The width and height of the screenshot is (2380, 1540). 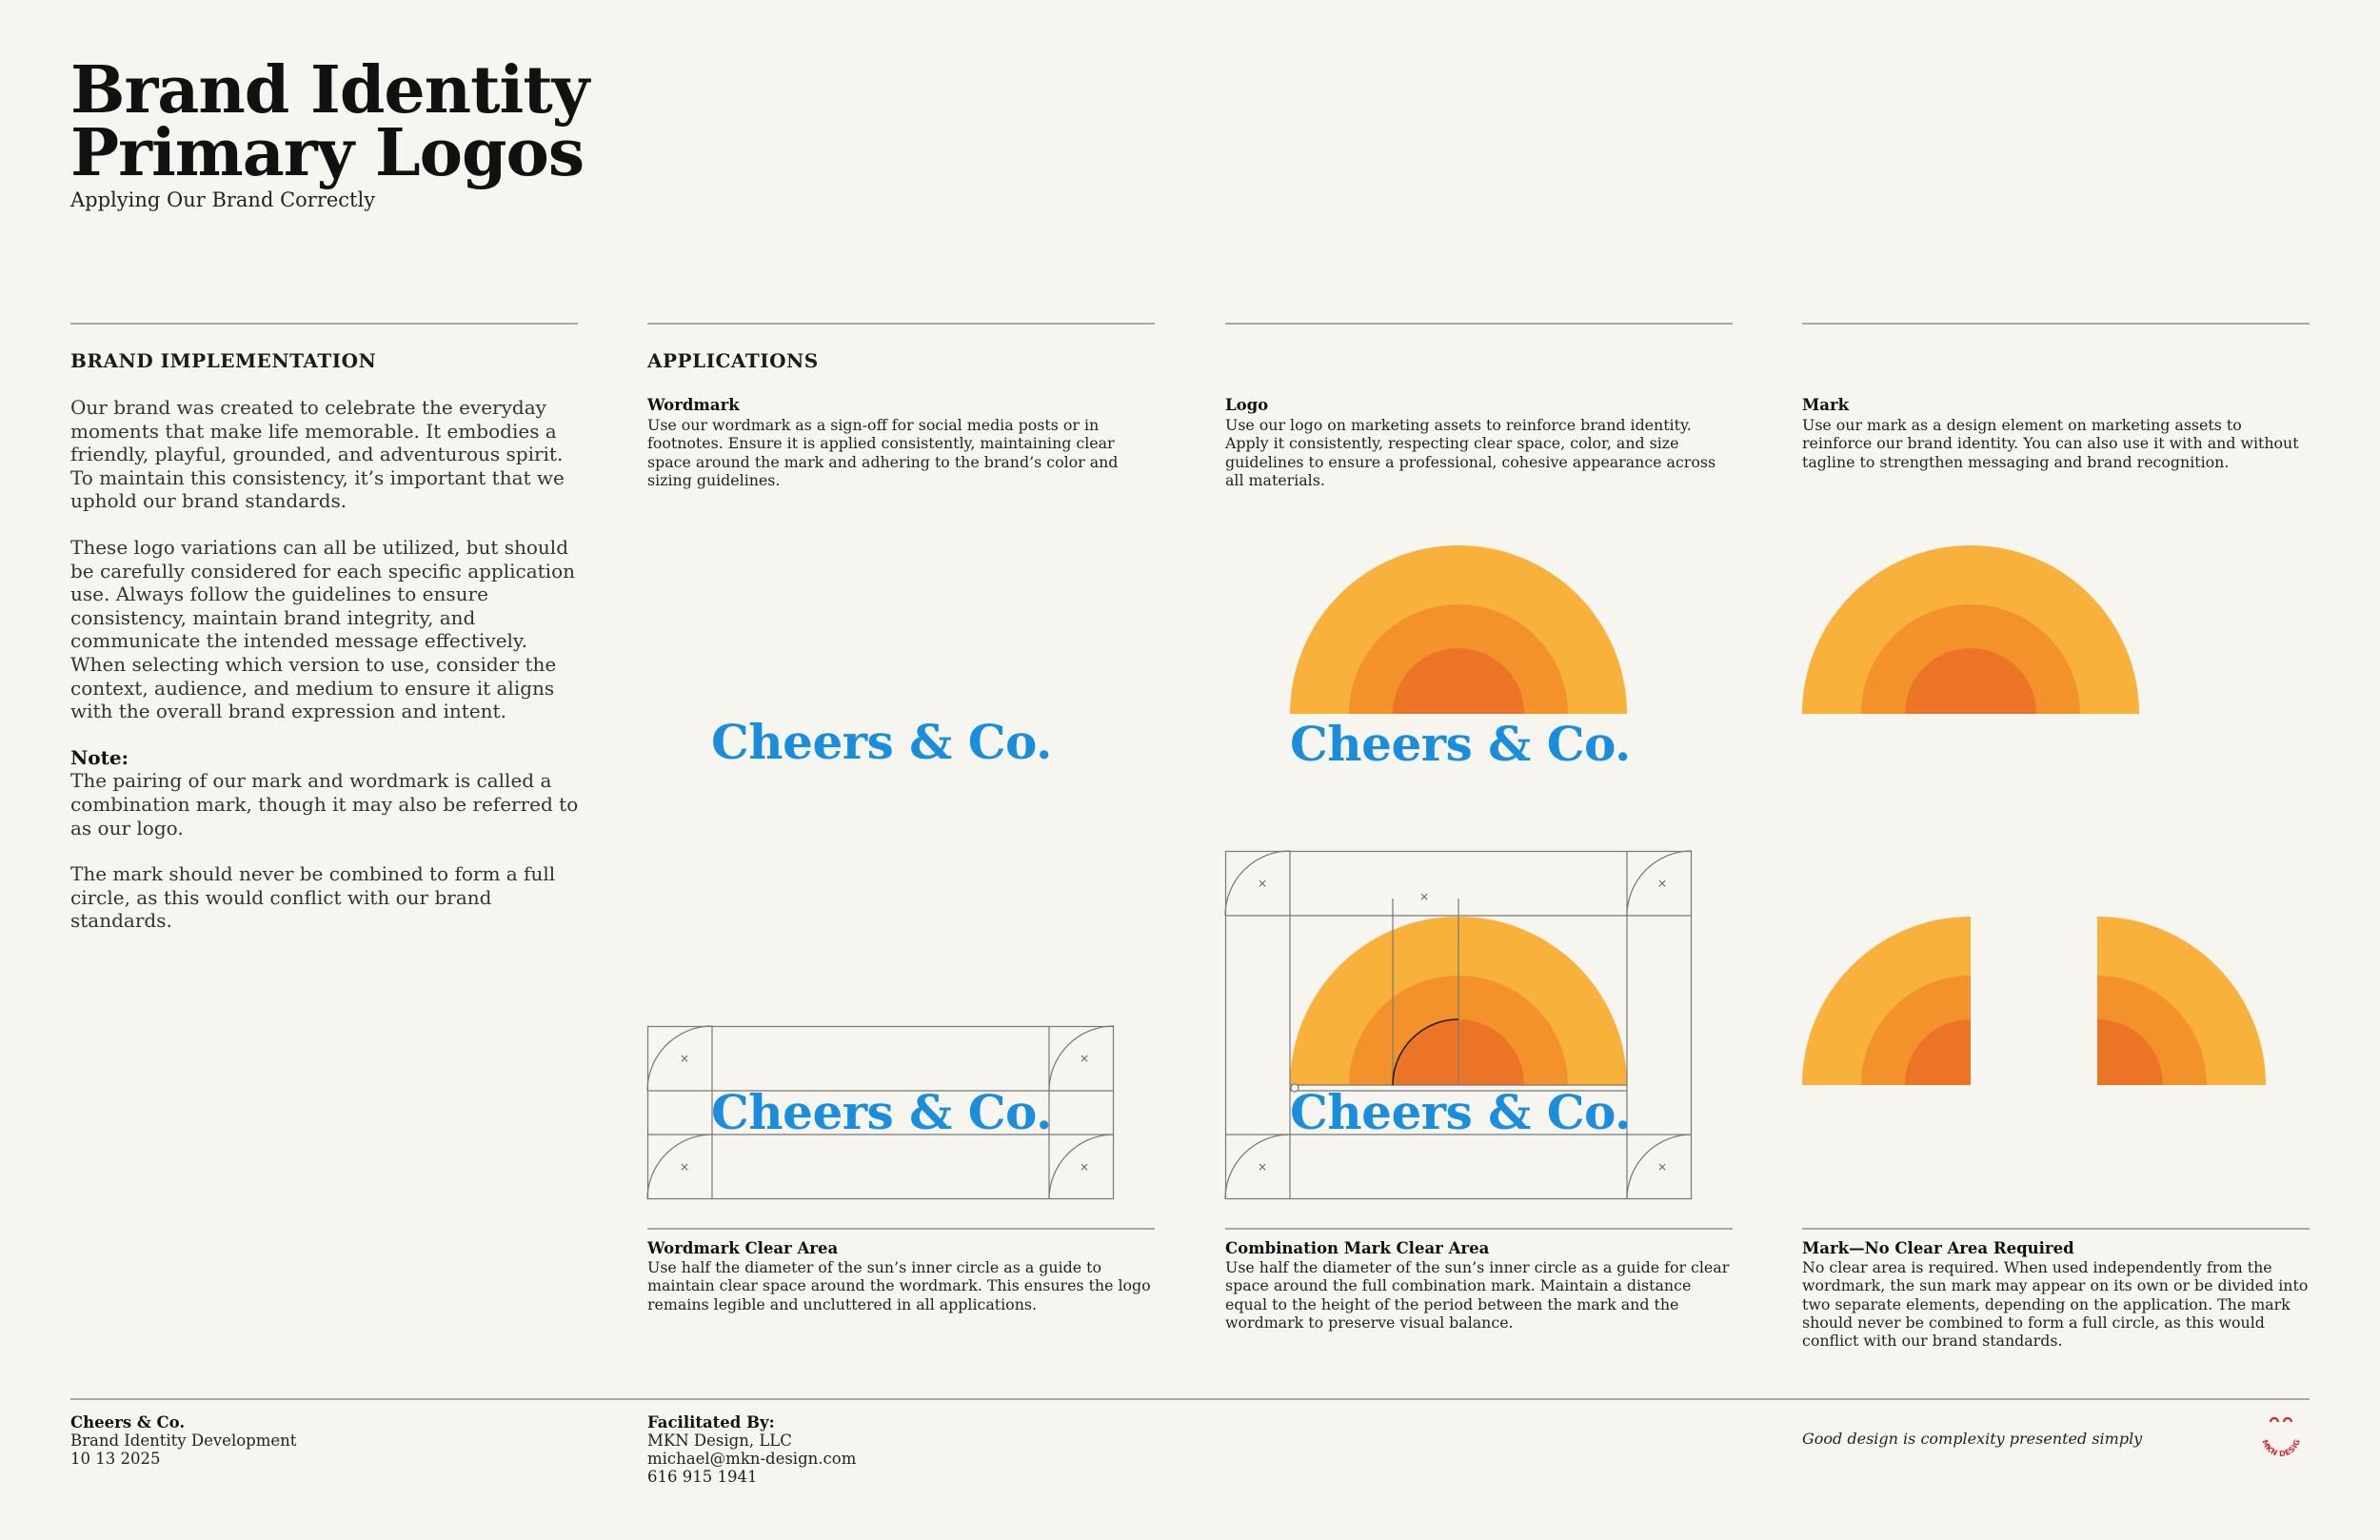 I want to click on logo-wordmark: Cheers & Co., so click(x=1460, y=744).